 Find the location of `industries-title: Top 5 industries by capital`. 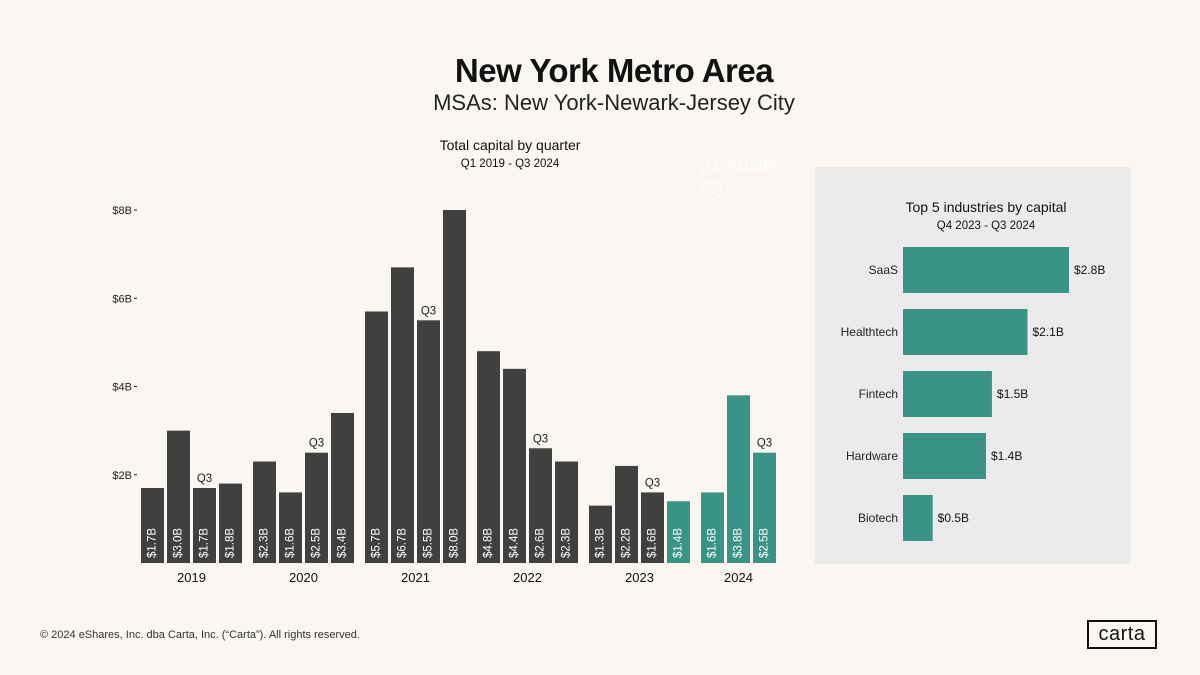

industries-title: Top 5 industries by capital is located at coordinates (986, 207).